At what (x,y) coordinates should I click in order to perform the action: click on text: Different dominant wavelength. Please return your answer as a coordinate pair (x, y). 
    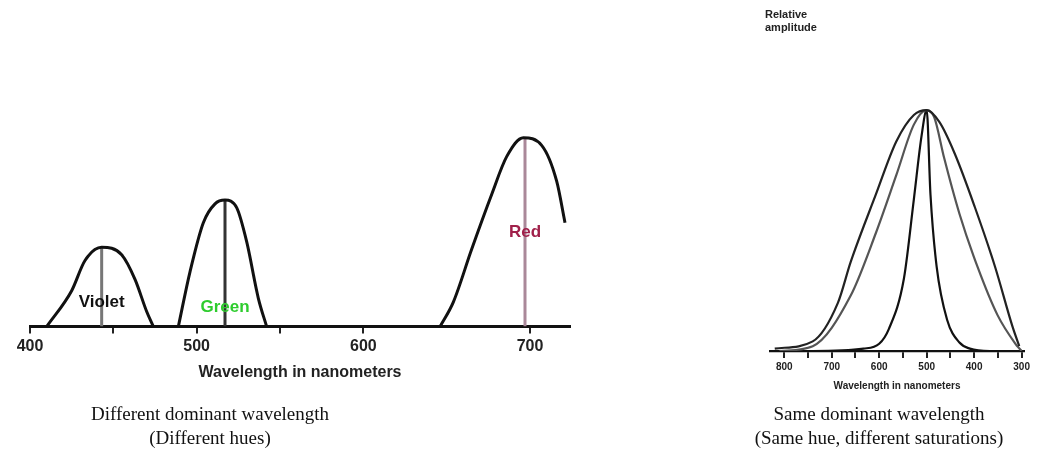
    Looking at the image, I should click on (210, 414).